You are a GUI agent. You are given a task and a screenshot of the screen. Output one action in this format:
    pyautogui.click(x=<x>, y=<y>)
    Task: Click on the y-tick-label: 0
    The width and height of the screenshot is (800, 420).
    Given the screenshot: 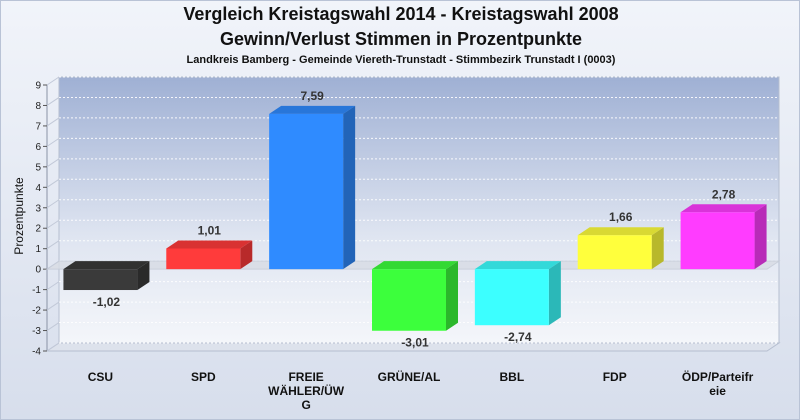 What is the action you would take?
    pyautogui.click(x=38, y=270)
    